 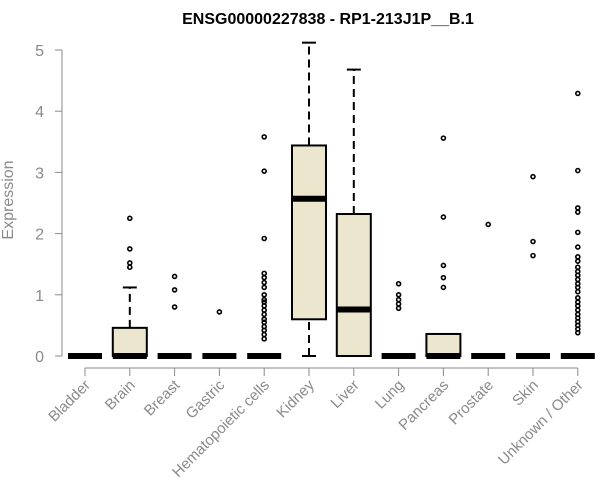 What do you see at coordinates (39, 235) in the screenshot?
I see `y-tick-label: 2` at bounding box center [39, 235].